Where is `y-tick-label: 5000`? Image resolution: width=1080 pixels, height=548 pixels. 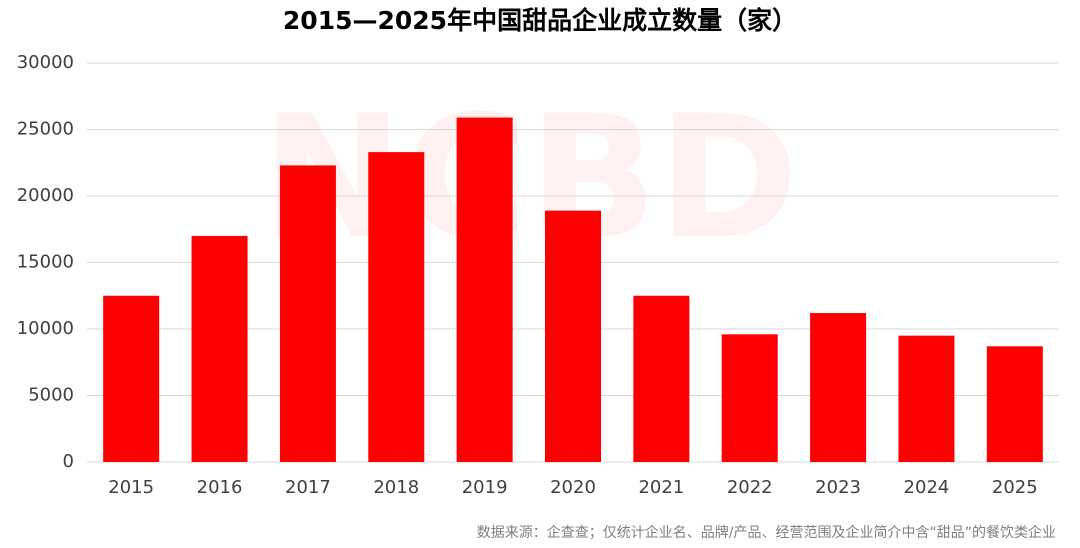
y-tick-label: 5000 is located at coordinates (51, 395).